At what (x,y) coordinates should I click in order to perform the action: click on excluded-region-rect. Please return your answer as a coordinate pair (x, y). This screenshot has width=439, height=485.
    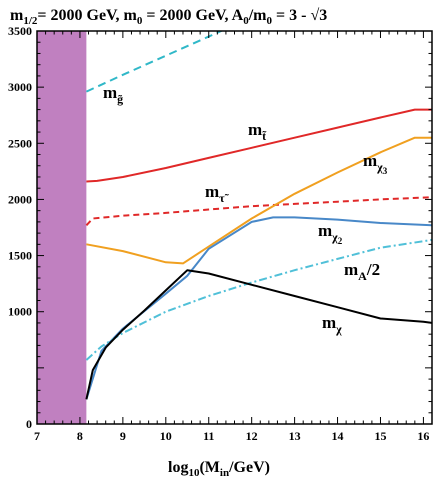
    Looking at the image, I should click on (62, 227).